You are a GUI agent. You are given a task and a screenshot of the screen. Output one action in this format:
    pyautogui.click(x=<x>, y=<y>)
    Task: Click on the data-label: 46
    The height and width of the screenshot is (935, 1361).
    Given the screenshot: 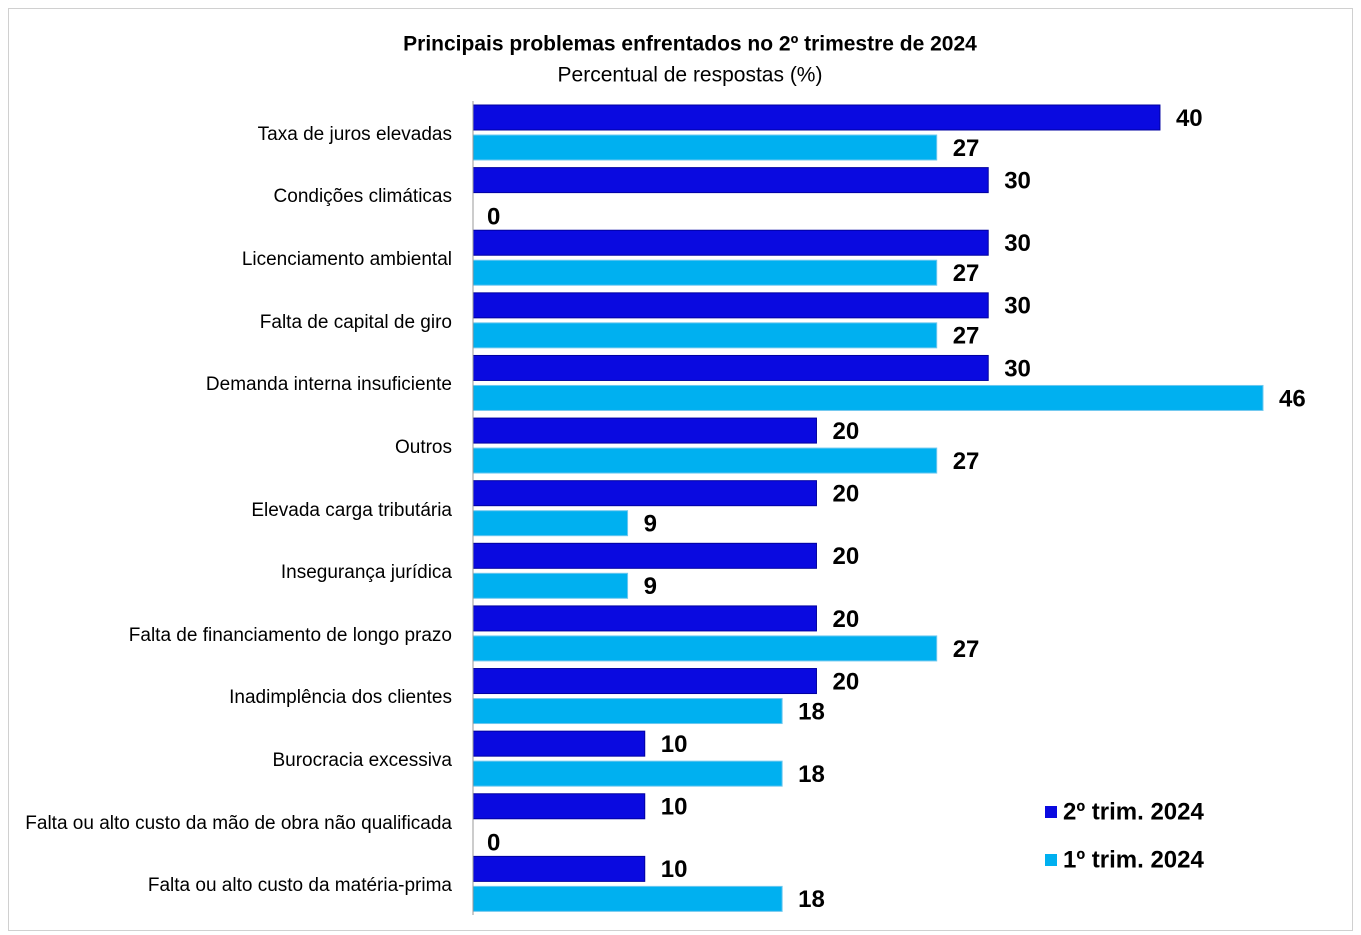 What is the action you would take?
    pyautogui.click(x=1292, y=398)
    